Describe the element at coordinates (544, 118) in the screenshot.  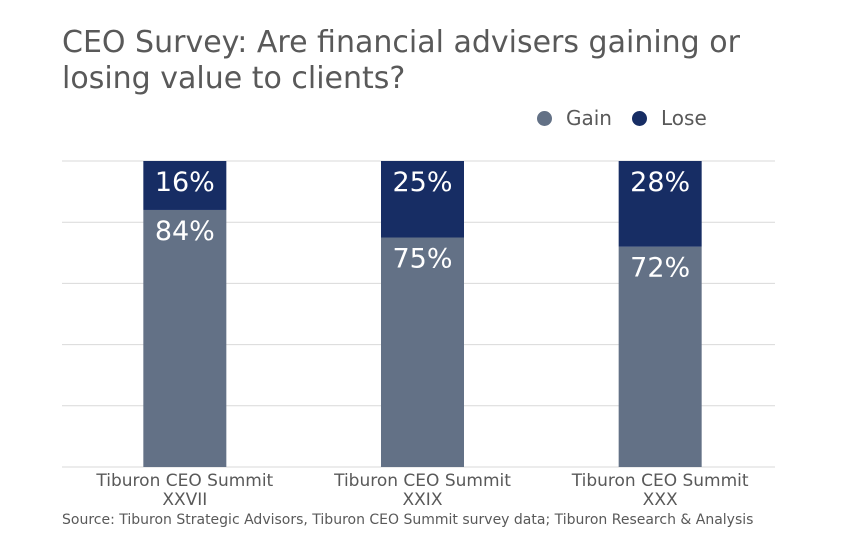
I see `legend-swatch-gain` at that location.